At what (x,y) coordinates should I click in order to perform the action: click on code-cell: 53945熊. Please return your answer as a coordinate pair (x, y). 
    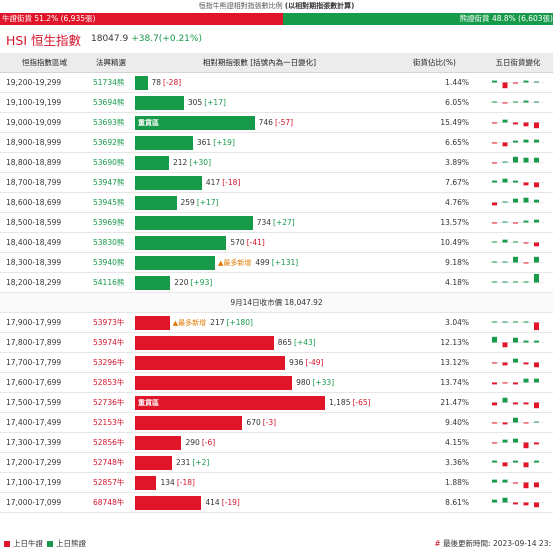
    Looking at the image, I should click on (111, 202).